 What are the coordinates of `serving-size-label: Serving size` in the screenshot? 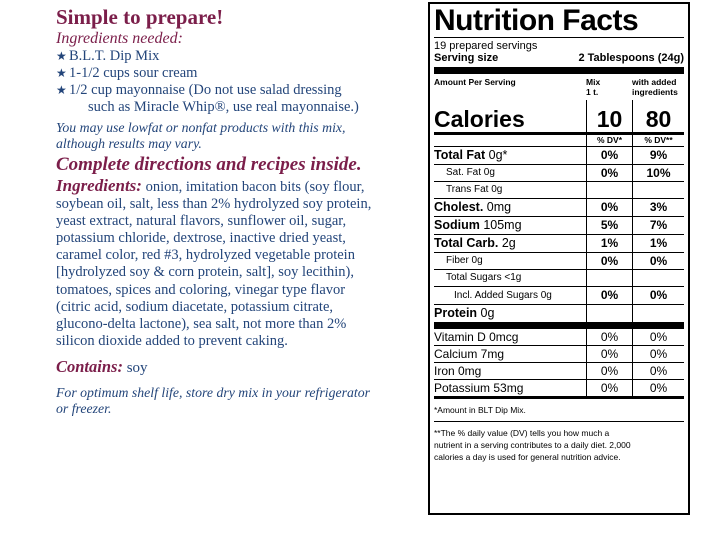 It's located at (466, 58).